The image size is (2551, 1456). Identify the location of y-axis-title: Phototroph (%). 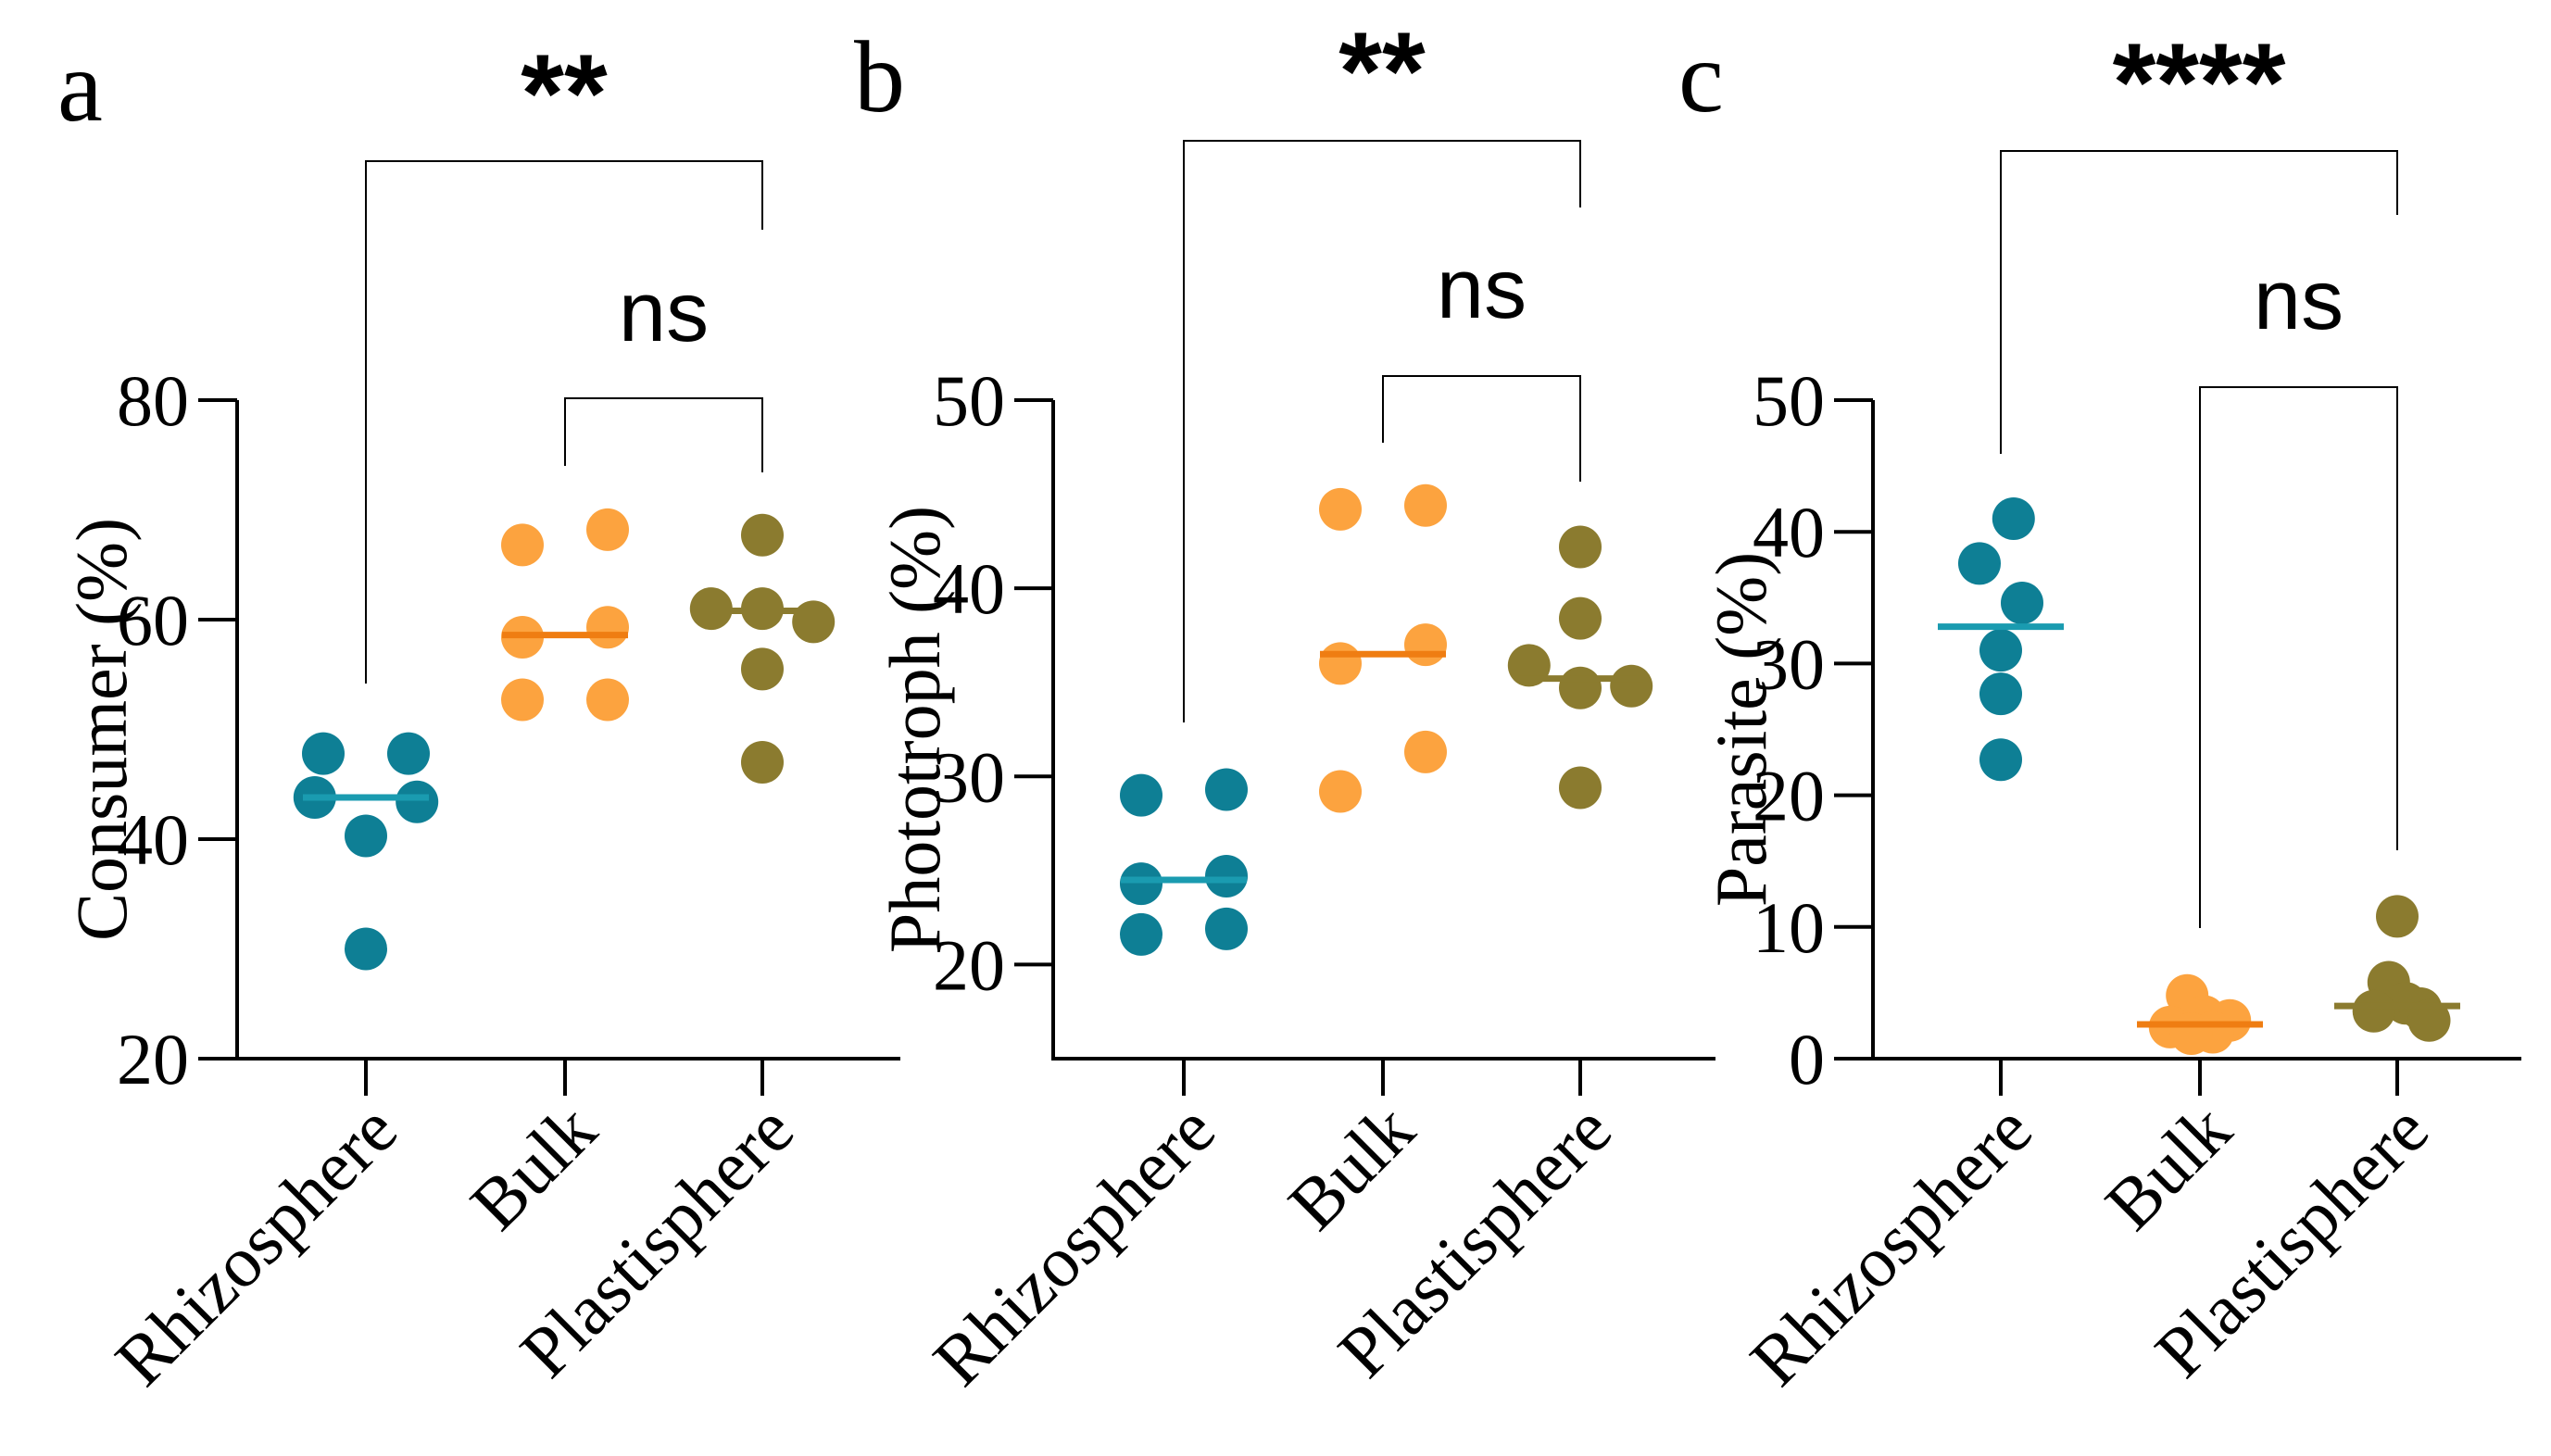
(915, 729).